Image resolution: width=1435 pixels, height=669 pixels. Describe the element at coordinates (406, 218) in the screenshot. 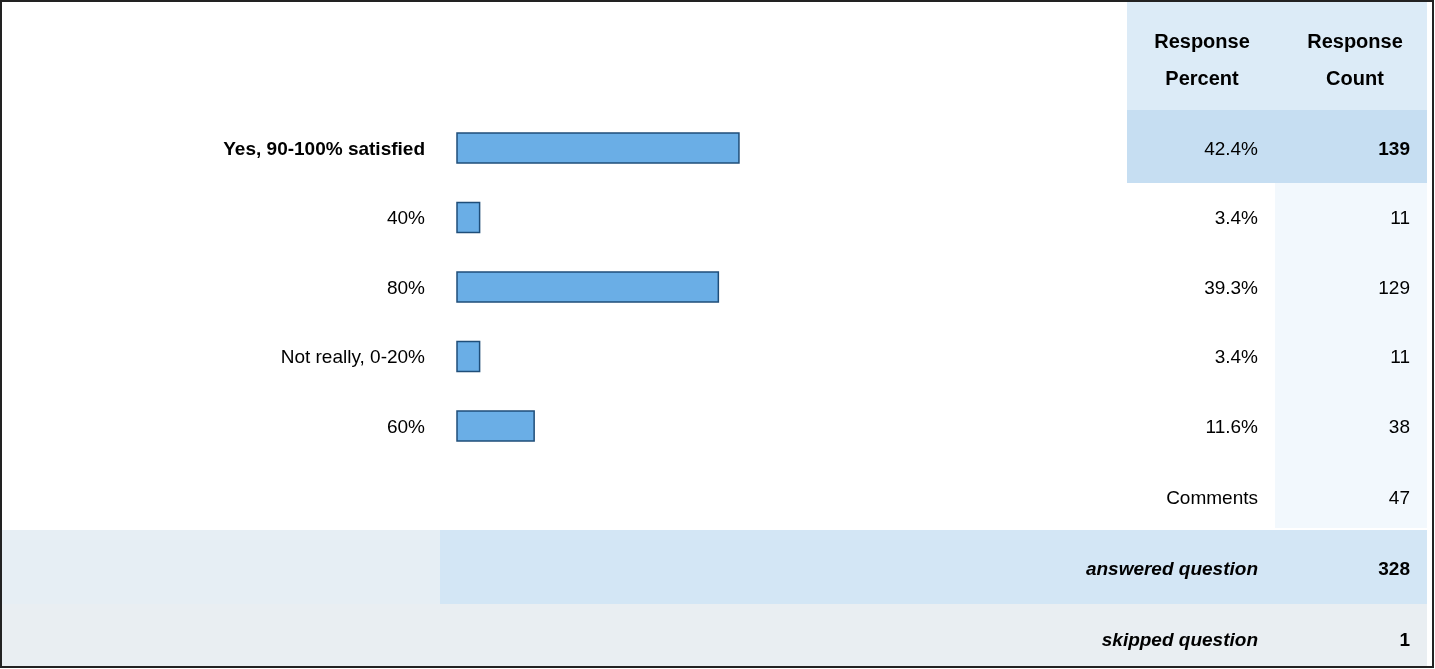

I see `y-tick-label: 40%` at that location.